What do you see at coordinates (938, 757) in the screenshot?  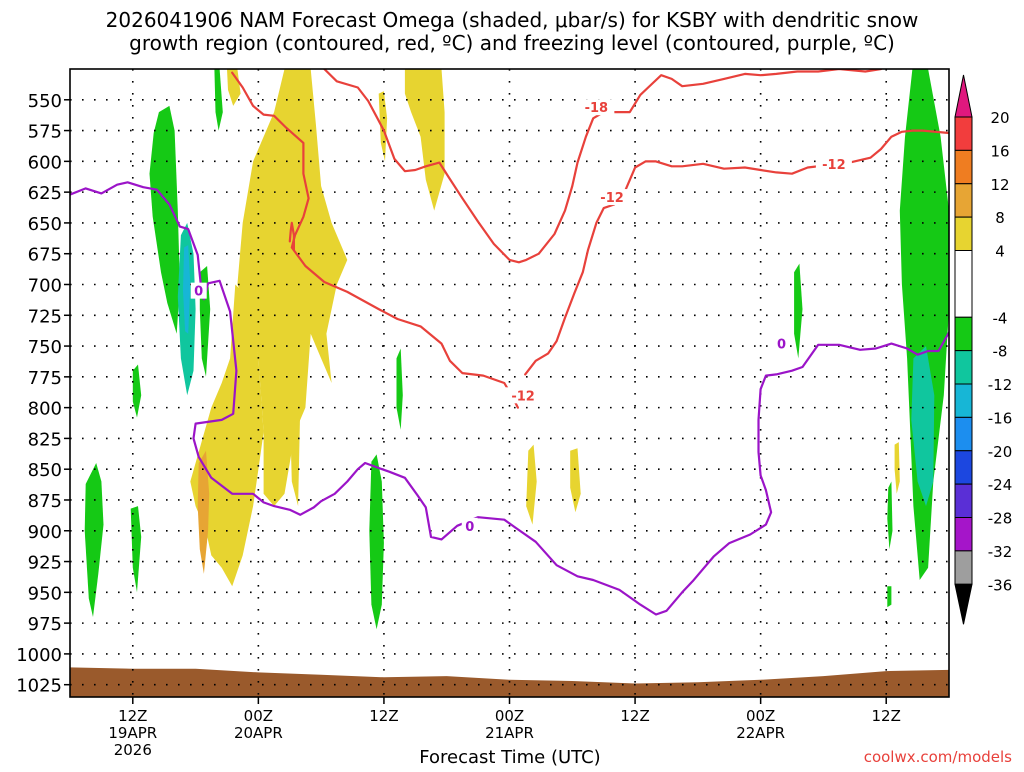 I see `credit-text: coolwx.com/models` at bounding box center [938, 757].